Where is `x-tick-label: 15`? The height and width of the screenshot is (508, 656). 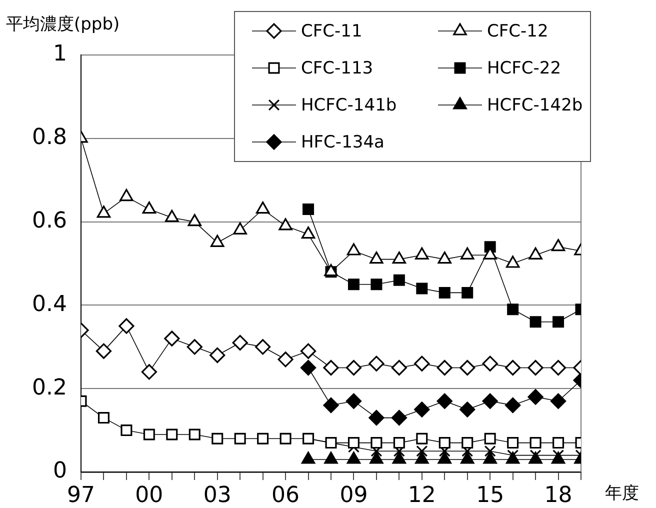
x-tick-label: 15 is located at coordinates (490, 495).